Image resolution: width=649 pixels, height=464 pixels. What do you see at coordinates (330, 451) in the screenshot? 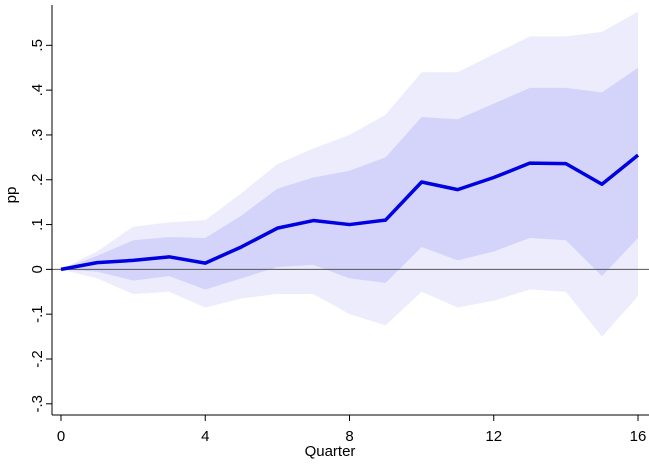
I see `x-axis-label: Quarter` at bounding box center [330, 451].